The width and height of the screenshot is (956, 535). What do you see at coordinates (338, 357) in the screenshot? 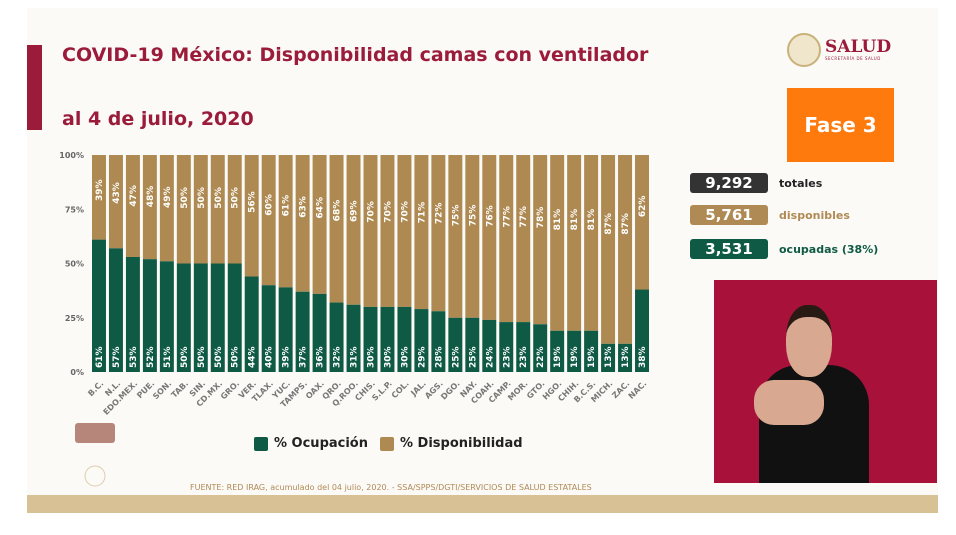
I see `data-label-ocupacion: 32%` at bounding box center [338, 357].